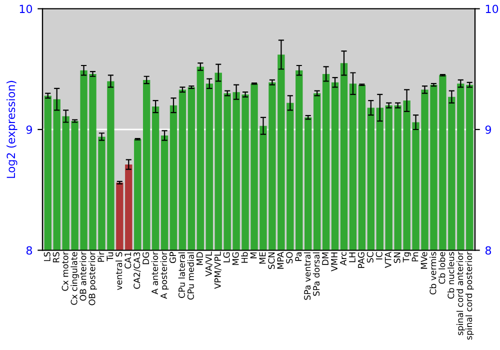  What do you see at coordinates (492, 9) in the screenshot?
I see `y2-tick-label: 10` at bounding box center [492, 9].